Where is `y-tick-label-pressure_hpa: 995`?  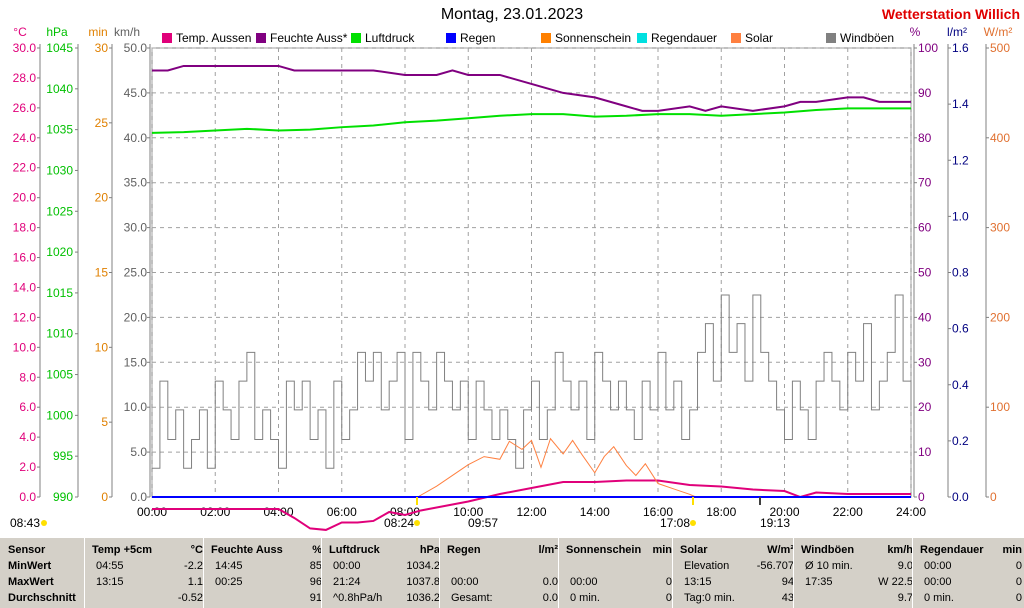 y-tick-label-pressure_hpa: 995 is located at coordinates (63, 456).